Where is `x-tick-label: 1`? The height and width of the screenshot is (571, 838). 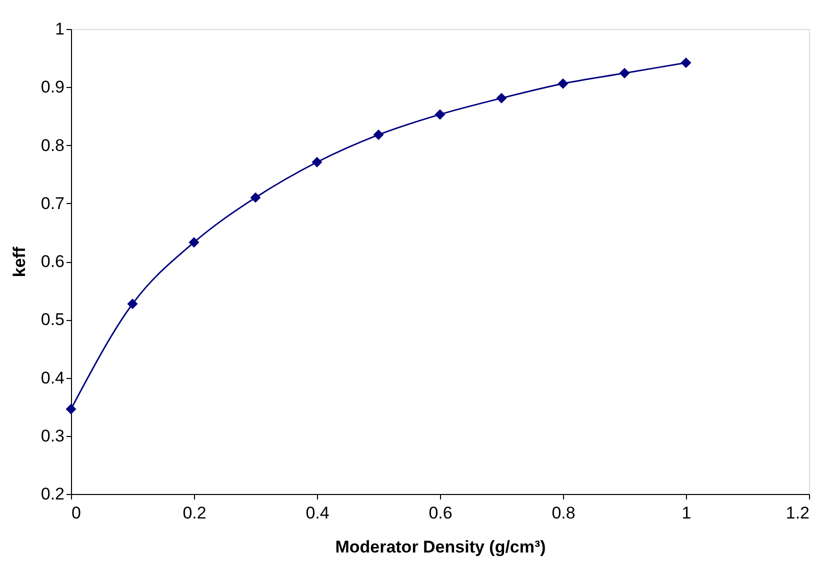
x-tick-label: 1 is located at coordinates (687, 513).